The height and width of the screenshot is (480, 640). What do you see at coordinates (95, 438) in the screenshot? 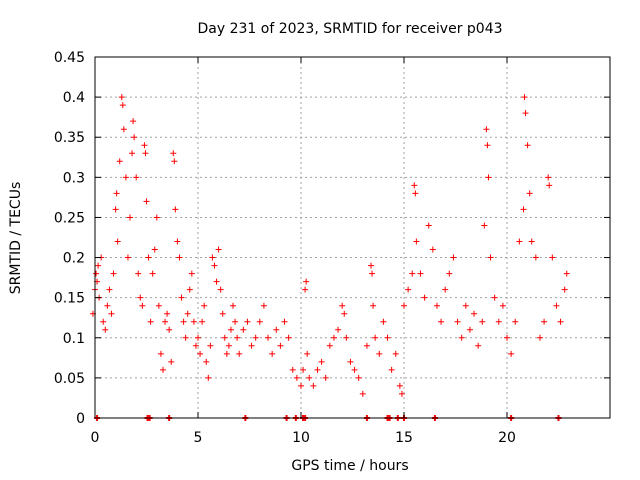
I see `x-tick-label: 0` at bounding box center [95, 438].